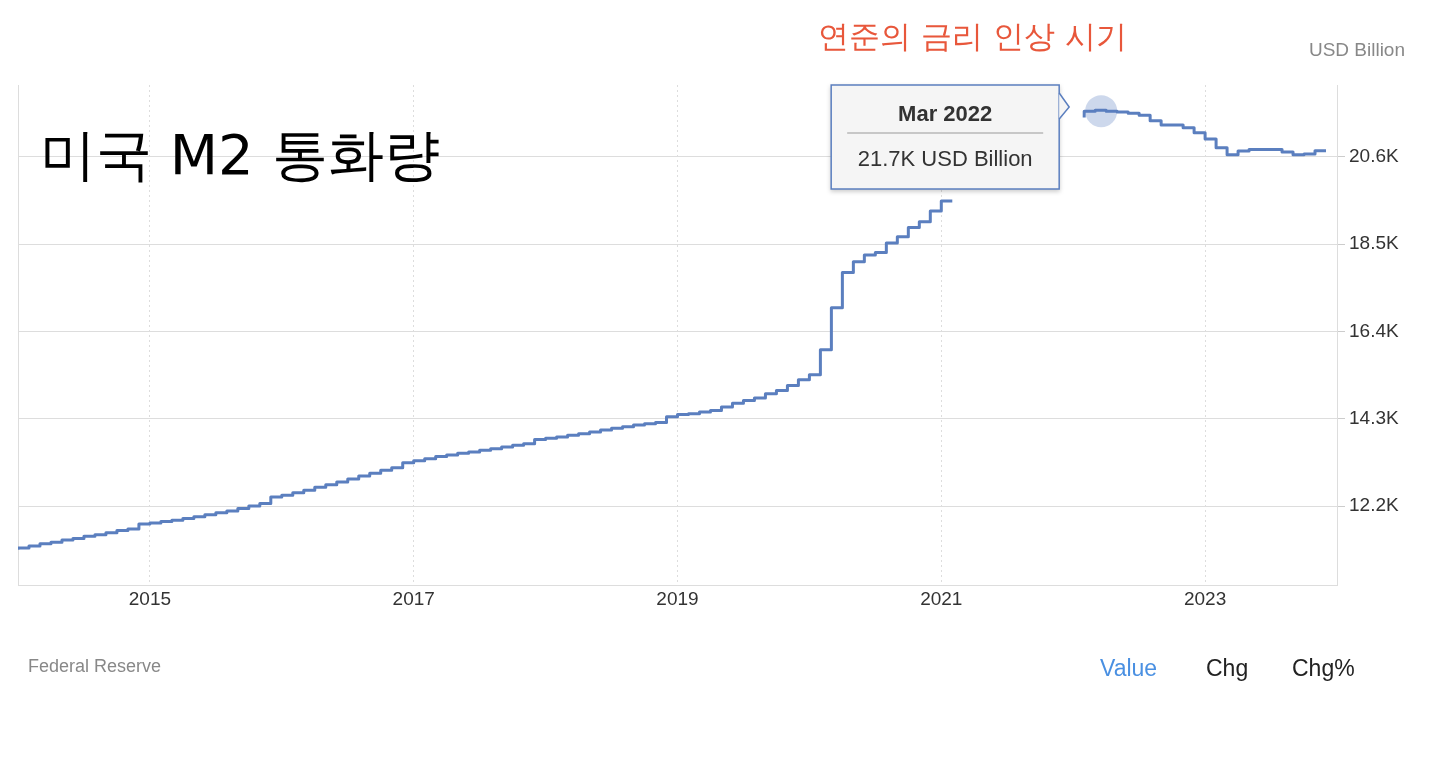  Describe the element at coordinates (1323, 668) in the screenshot. I see `text: Chg%` at that location.